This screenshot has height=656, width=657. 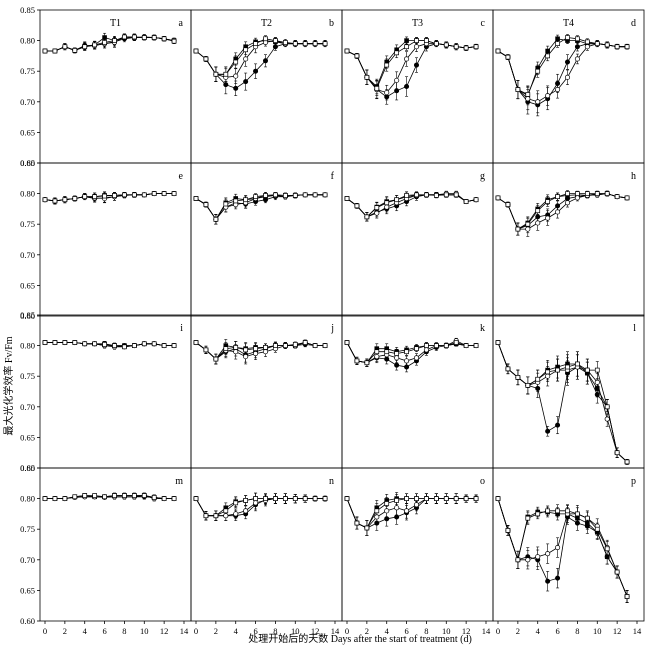 What do you see at coordinates (266, 23) in the screenshot?
I see `panel-title: T2` at bounding box center [266, 23].